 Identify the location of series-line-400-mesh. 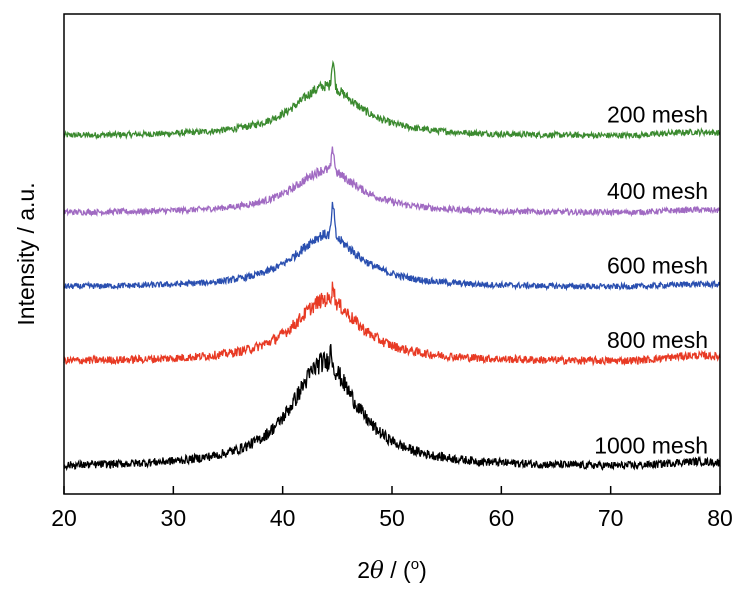
(392, 182).